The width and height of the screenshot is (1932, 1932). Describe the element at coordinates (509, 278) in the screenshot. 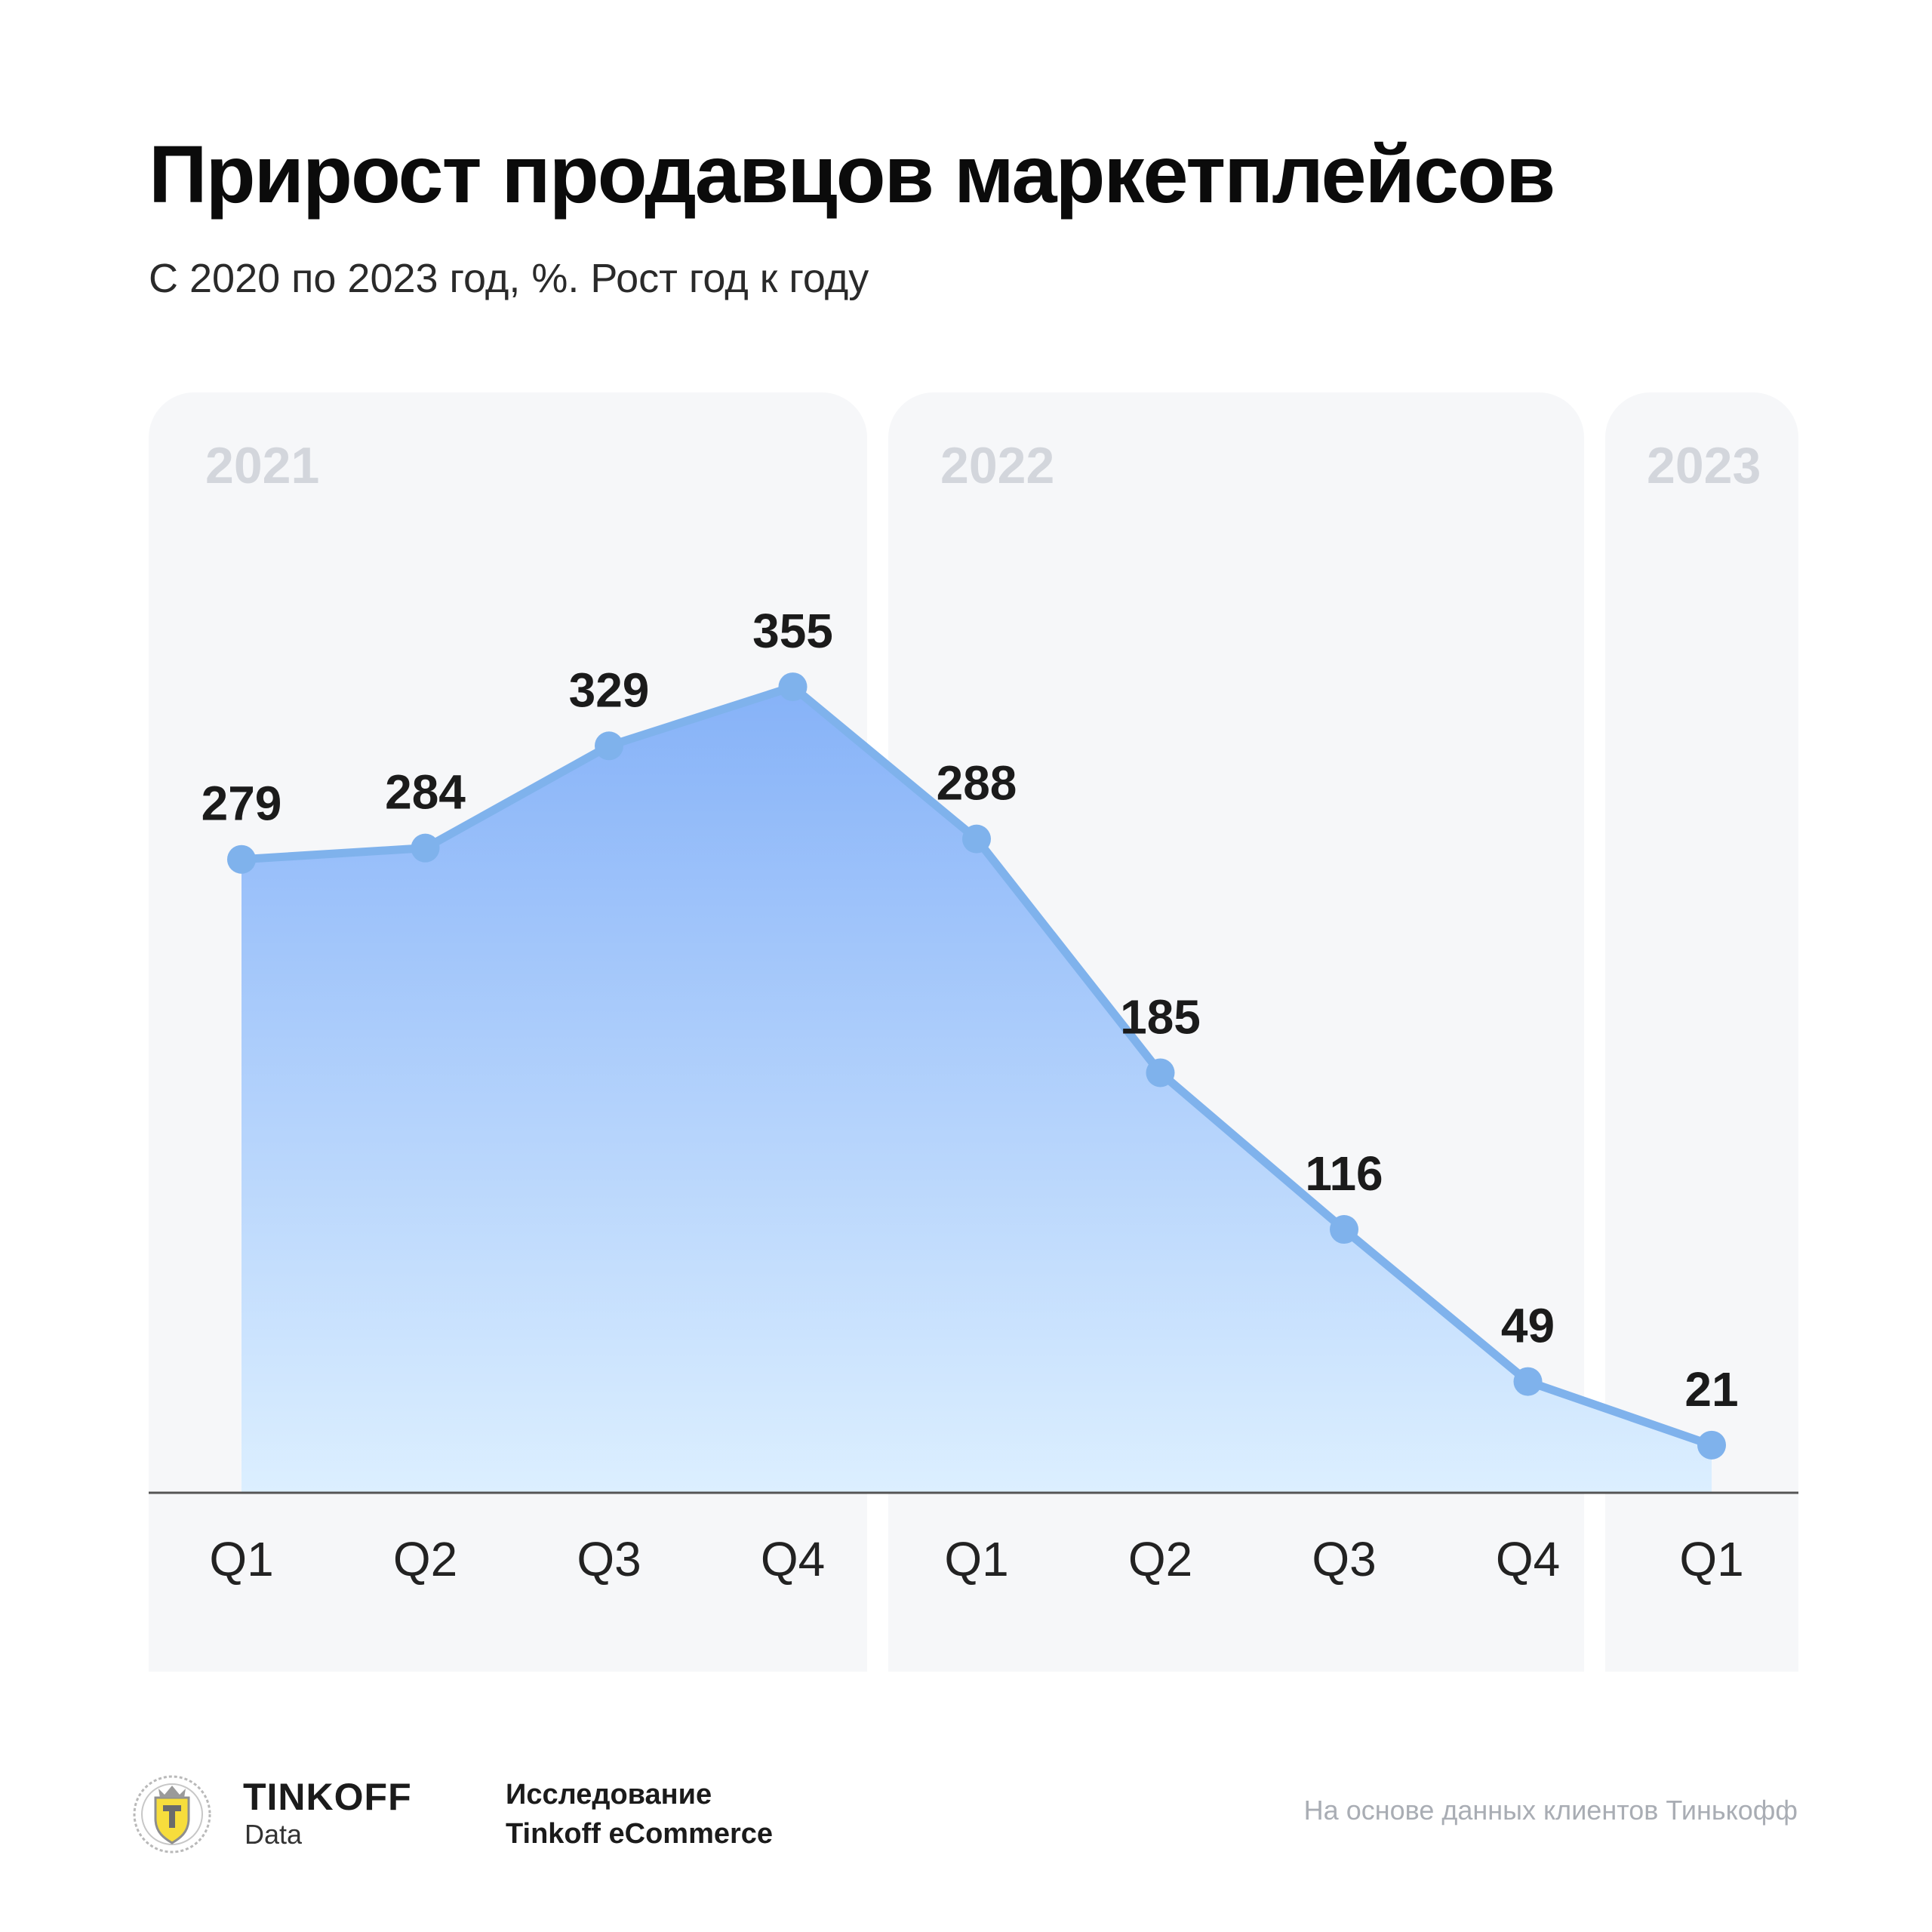

I see `chart-subtitle: С 2020 по 2023 год, %. Рост год к году` at that location.